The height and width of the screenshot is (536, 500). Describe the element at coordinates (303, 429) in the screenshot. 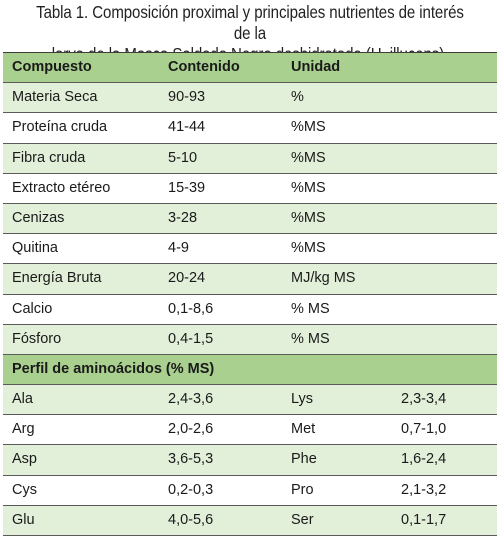

I see `amino-name: Met` at that location.